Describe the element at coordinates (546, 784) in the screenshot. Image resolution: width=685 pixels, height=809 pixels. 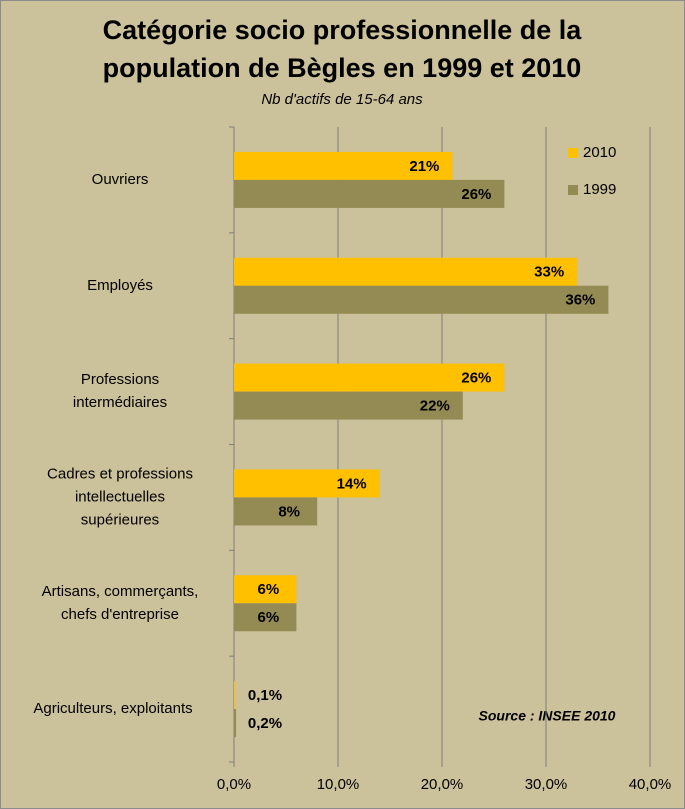
I see `x-tick-label: 30,0%` at that location.